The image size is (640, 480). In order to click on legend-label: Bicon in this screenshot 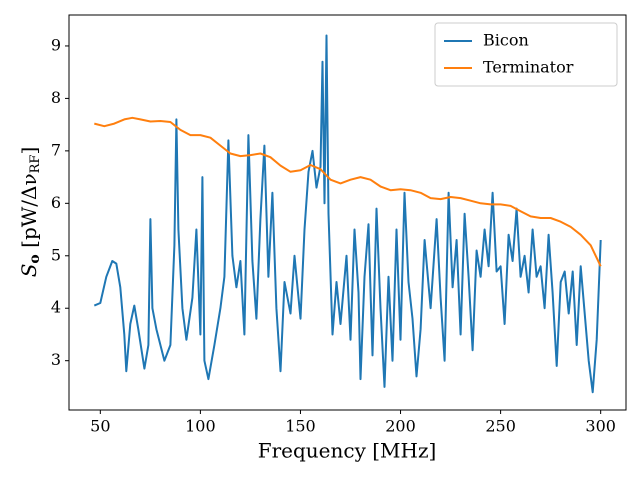, I will do `click(506, 40)`.